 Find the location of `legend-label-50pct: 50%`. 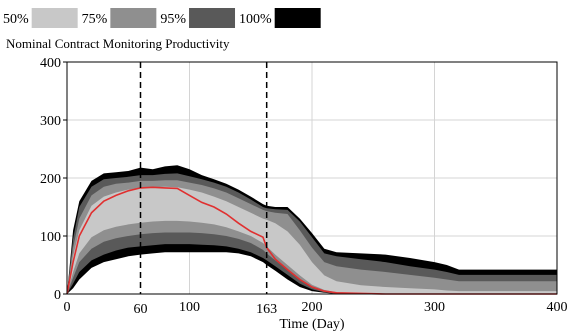

legend-label-50pct: 50% is located at coordinates (16, 19).